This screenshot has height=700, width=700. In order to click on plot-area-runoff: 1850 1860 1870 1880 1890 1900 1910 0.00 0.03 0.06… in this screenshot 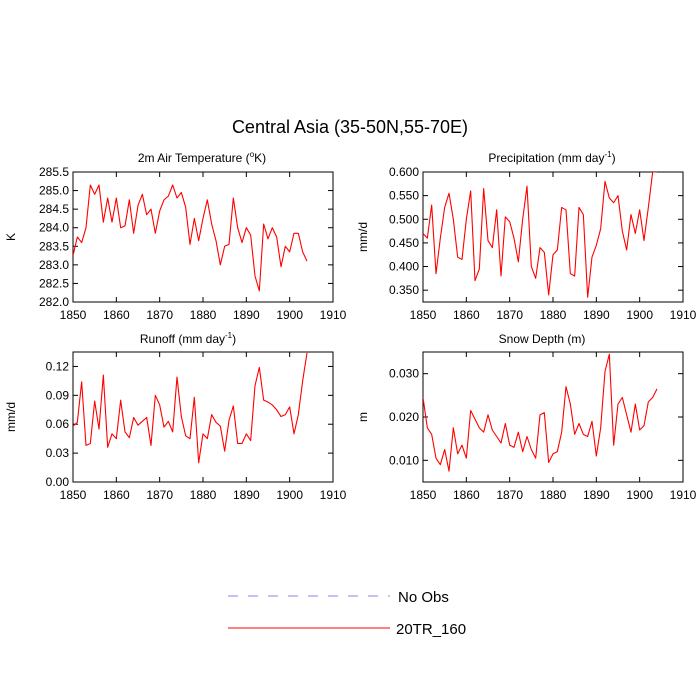, I will do `click(175, 426)`.